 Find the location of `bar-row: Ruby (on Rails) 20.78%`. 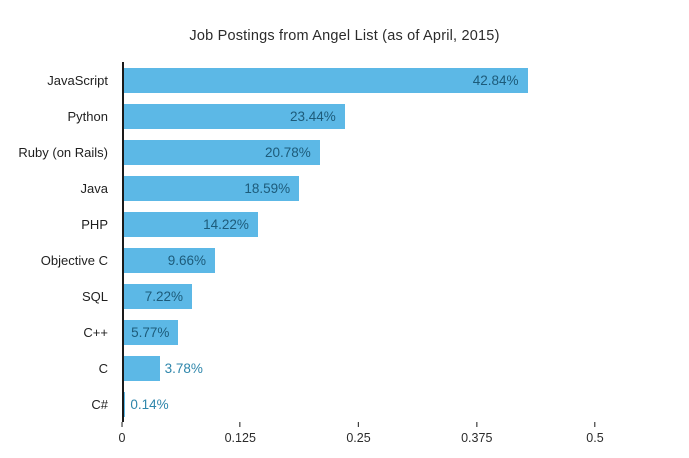

bar-row: Ruby (on Rails) 20.78% is located at coordinates (306, 152).